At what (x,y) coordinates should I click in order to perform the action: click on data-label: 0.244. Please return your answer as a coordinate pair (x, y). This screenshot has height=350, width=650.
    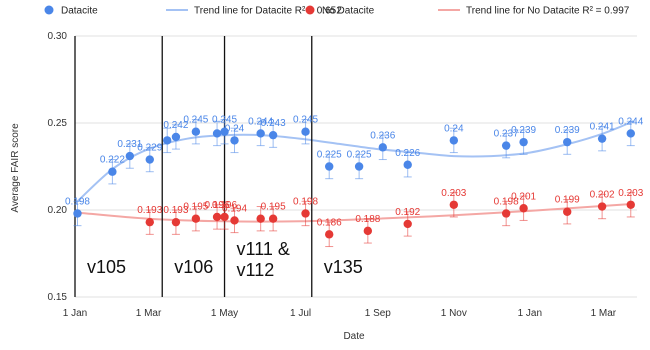
    Looking at the image, I should click on (260, 121).